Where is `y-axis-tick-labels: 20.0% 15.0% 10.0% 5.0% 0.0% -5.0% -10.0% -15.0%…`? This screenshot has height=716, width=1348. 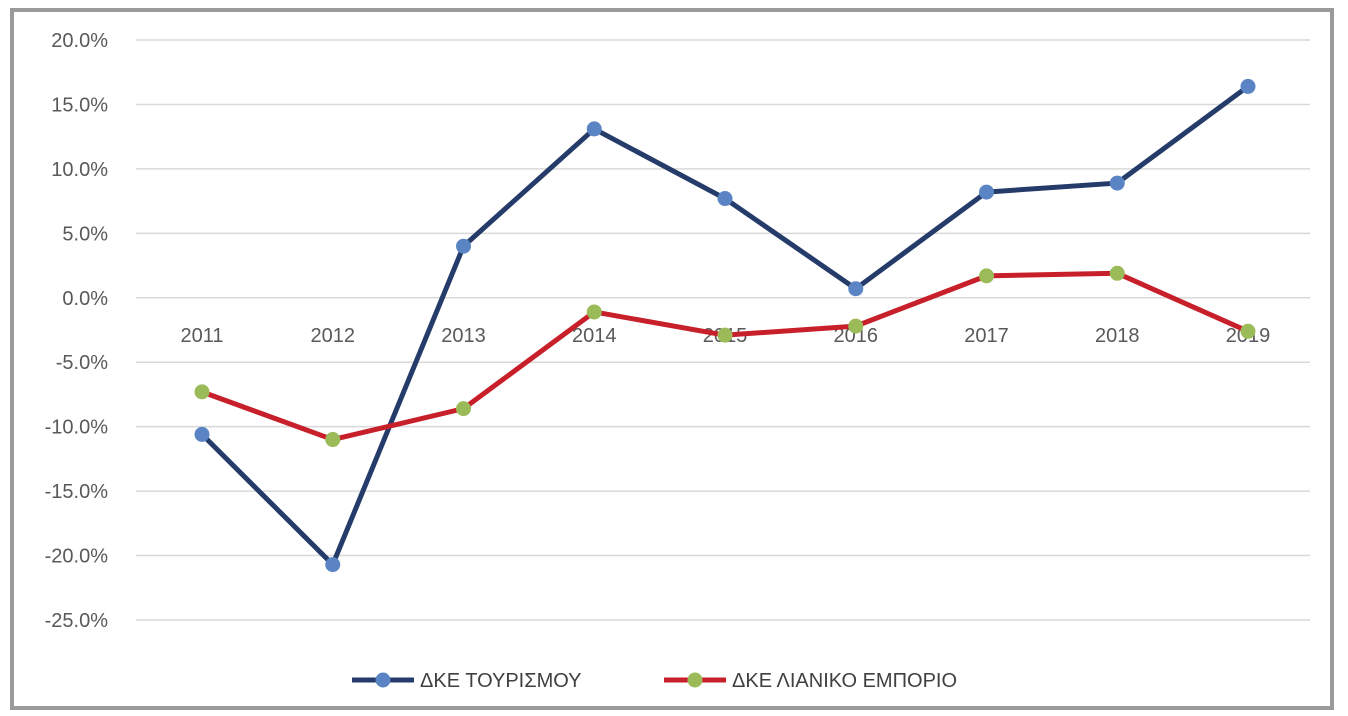
y-axis-tick-labels: 20.0% 15.0% 10.0% 5.0% 0.0% -5.0% -10.0% -15.0%… is located at coordinates (77, 331).